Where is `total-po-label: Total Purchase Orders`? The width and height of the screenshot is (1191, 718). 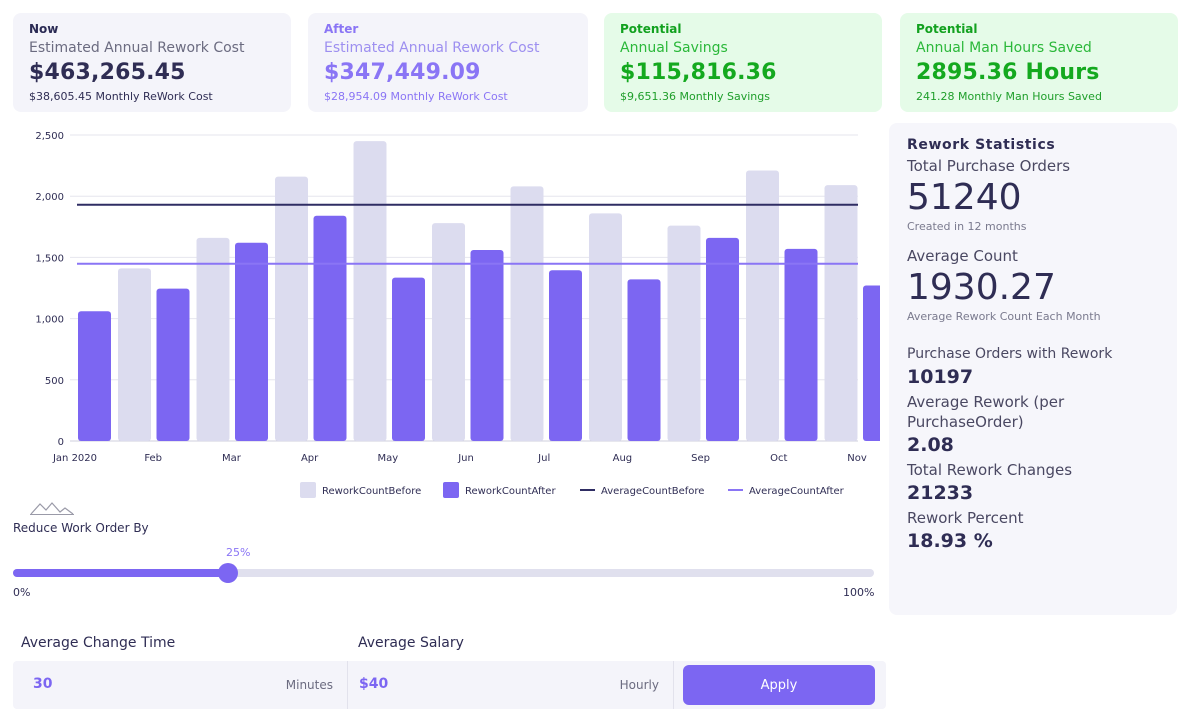
total-po-label: Total Purchase Orders is located at coordinates (989, 166).